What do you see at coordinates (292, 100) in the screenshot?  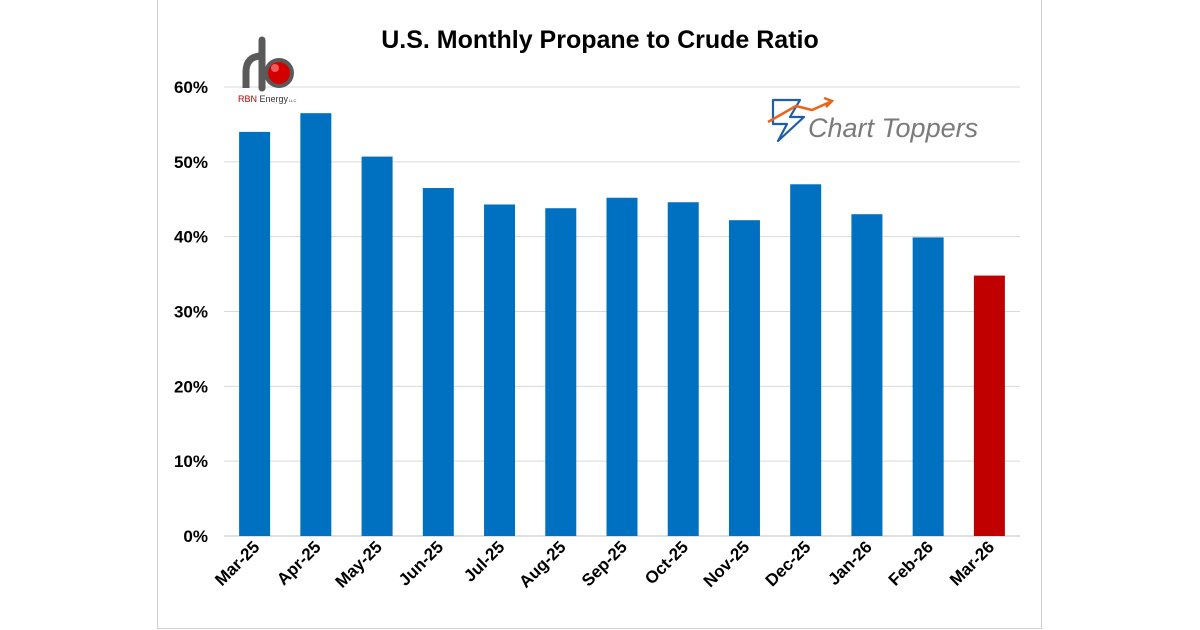 I see `rbn-logo-llc: LLC` at bounding box center [292, 100].